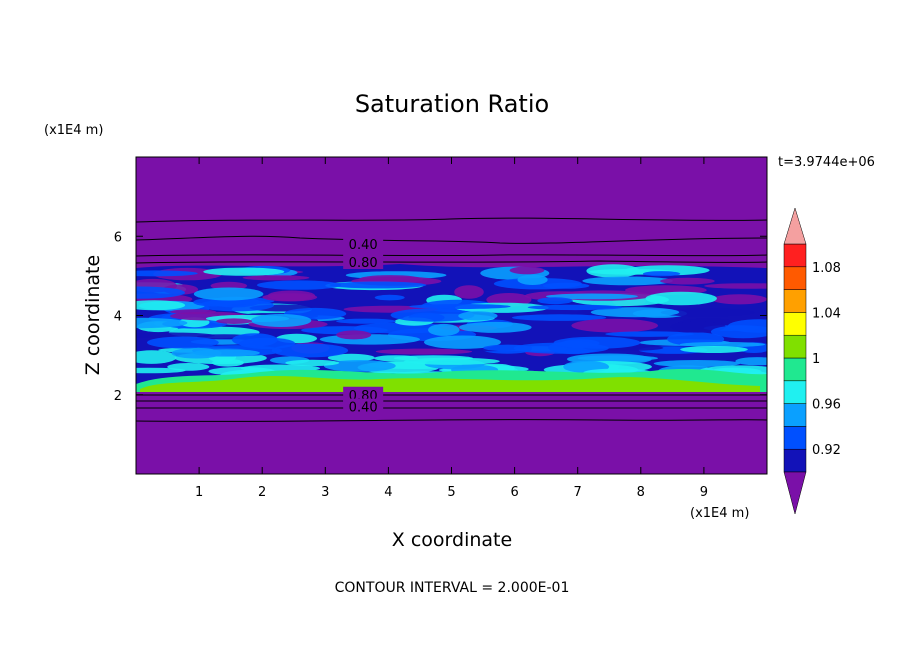 The height and width of the screenshot is (654, 904). I want to click on x-axis-label: X coordinate, so click(452, 540).